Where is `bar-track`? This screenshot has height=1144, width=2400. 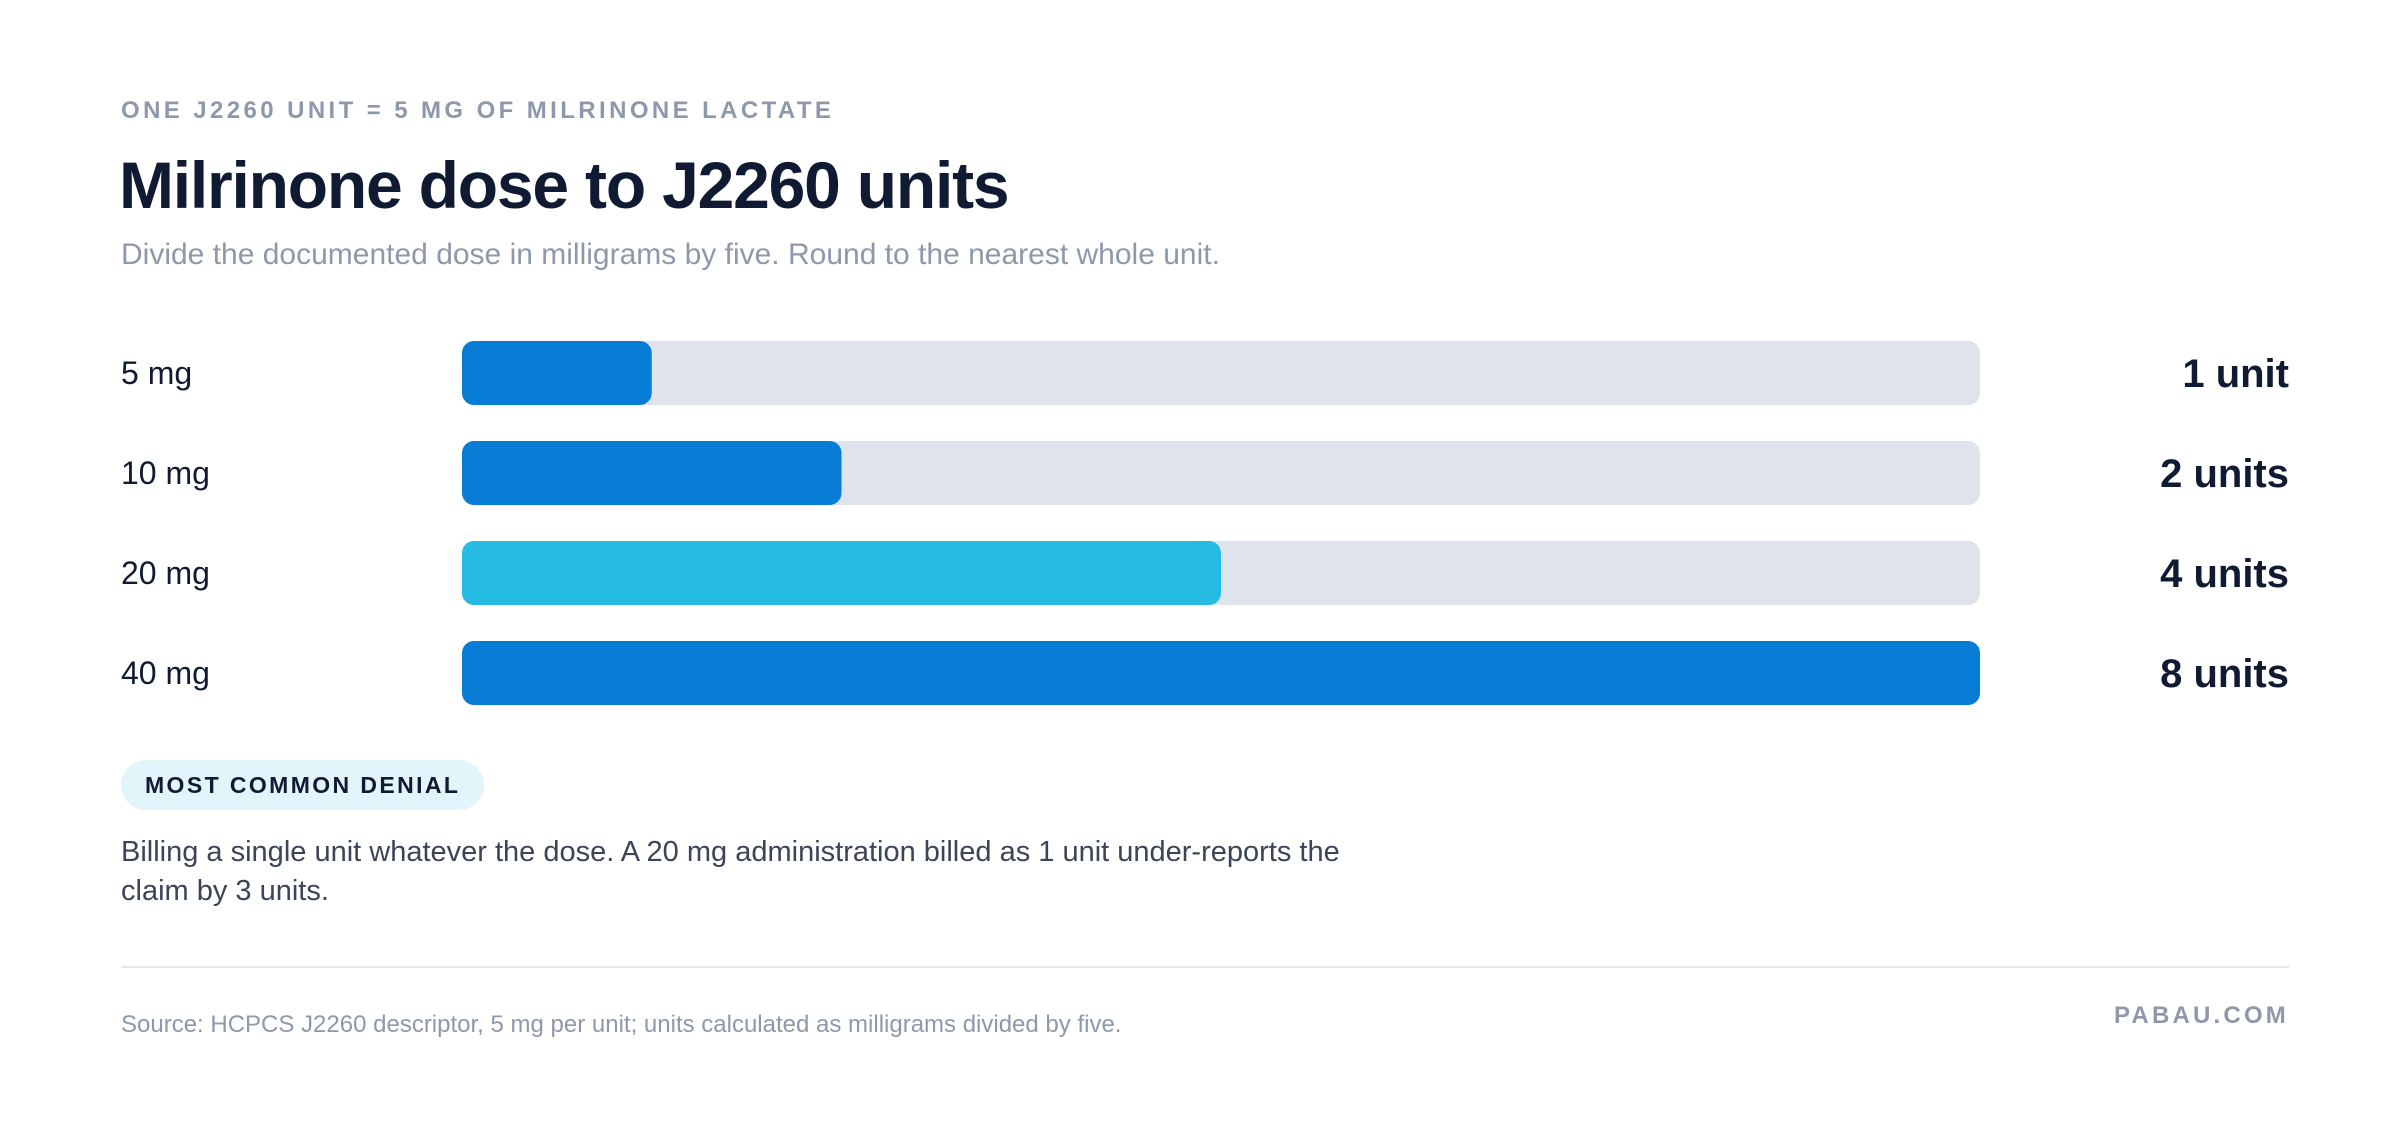 bar-track is located at coordinates (1221, 373).